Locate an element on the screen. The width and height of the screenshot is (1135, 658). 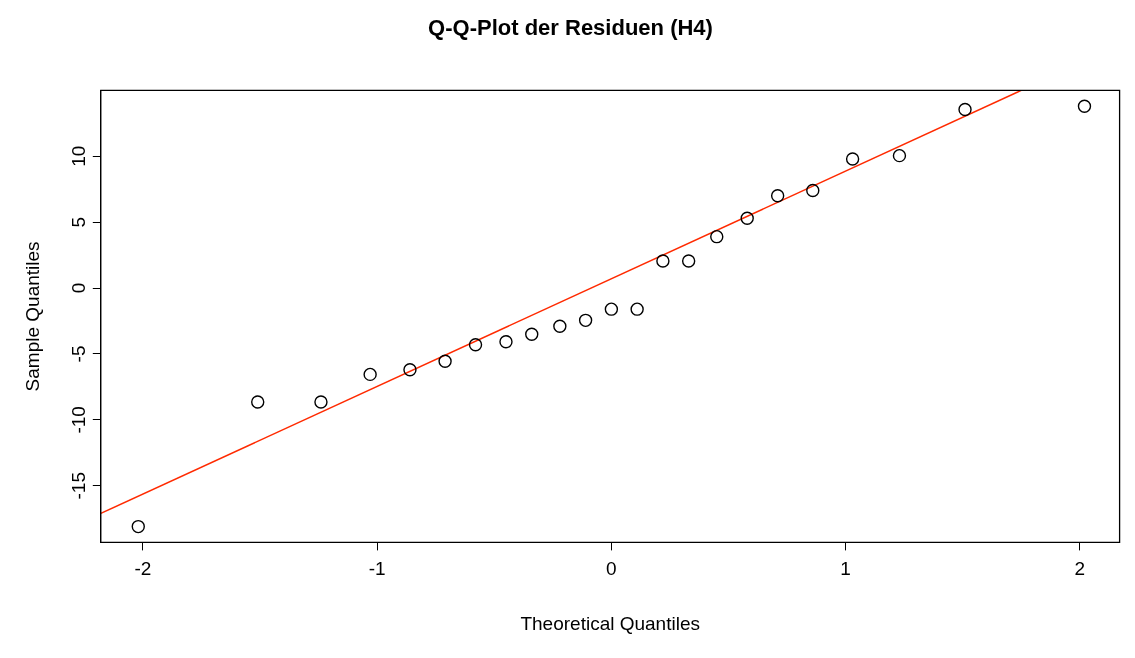
y-tick-label: 0 is located at coordinates (78, 288).